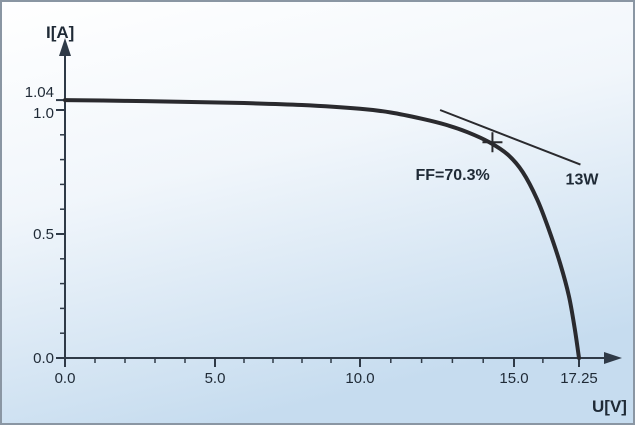 Image resolution: width=635 pixels, height=425 pixels. What do you see at coordinates (215, 378) in the screenshot?
I see `x-tick-label: 5.0` at bounding box center [215, 378].